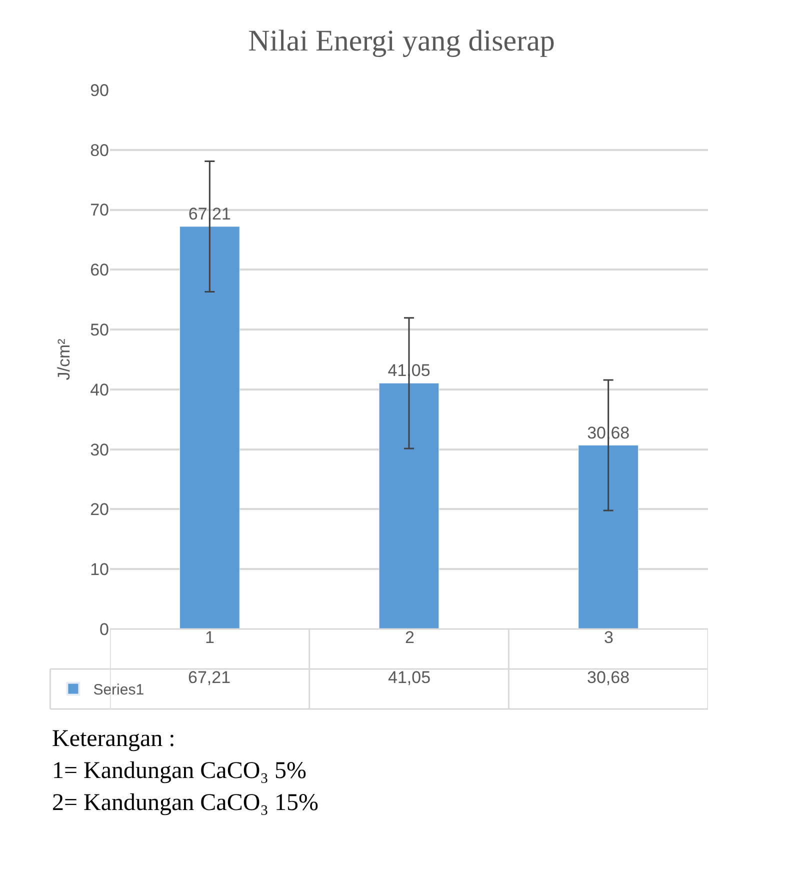 The height and width of the screenshot is (879, 803). Describe the element at coordinates (179, 771) in the screenshot. I see `text: 1= Kandungan CaCO₃ 5%` at that location.